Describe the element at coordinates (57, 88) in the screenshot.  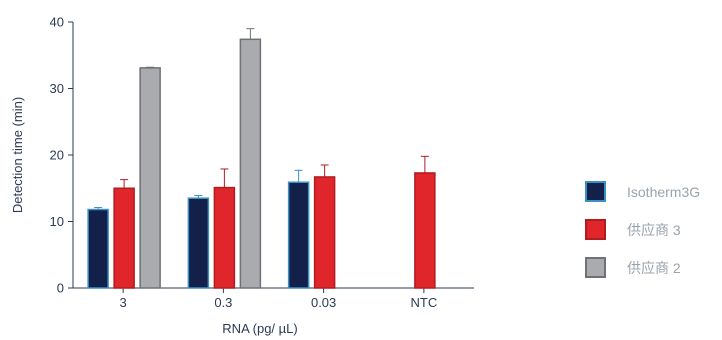
I see `y-tick-label: 30` at that location.